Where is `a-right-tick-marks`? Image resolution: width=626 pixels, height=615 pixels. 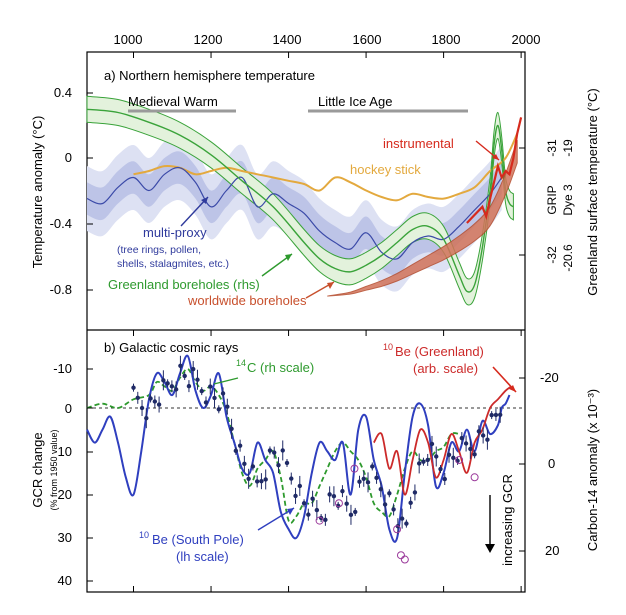
a-right-tick-marks is located at coordinates (522, 201).